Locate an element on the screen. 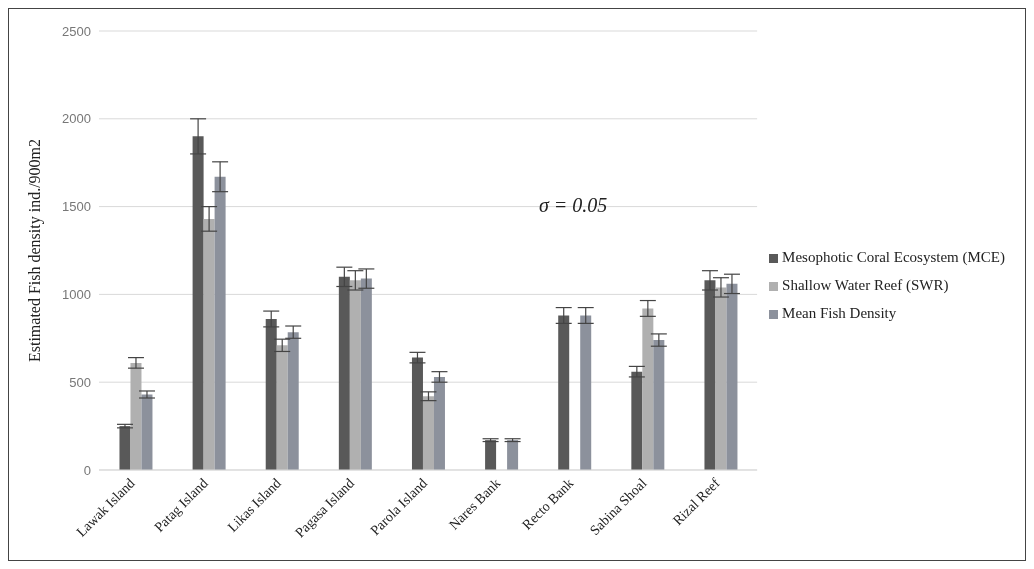 This screenshot has width=1034, height=569. y-tick-label: 1500 is located at coordinates (76, 207).